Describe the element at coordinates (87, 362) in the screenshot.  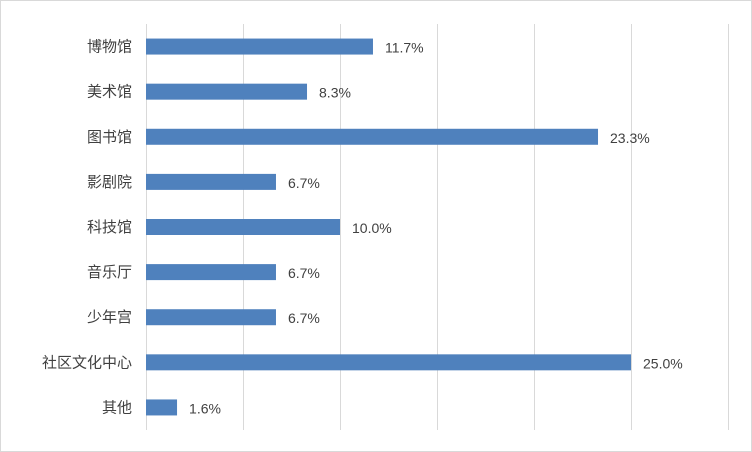
I see `category-label: 社区文化中心` at that location.